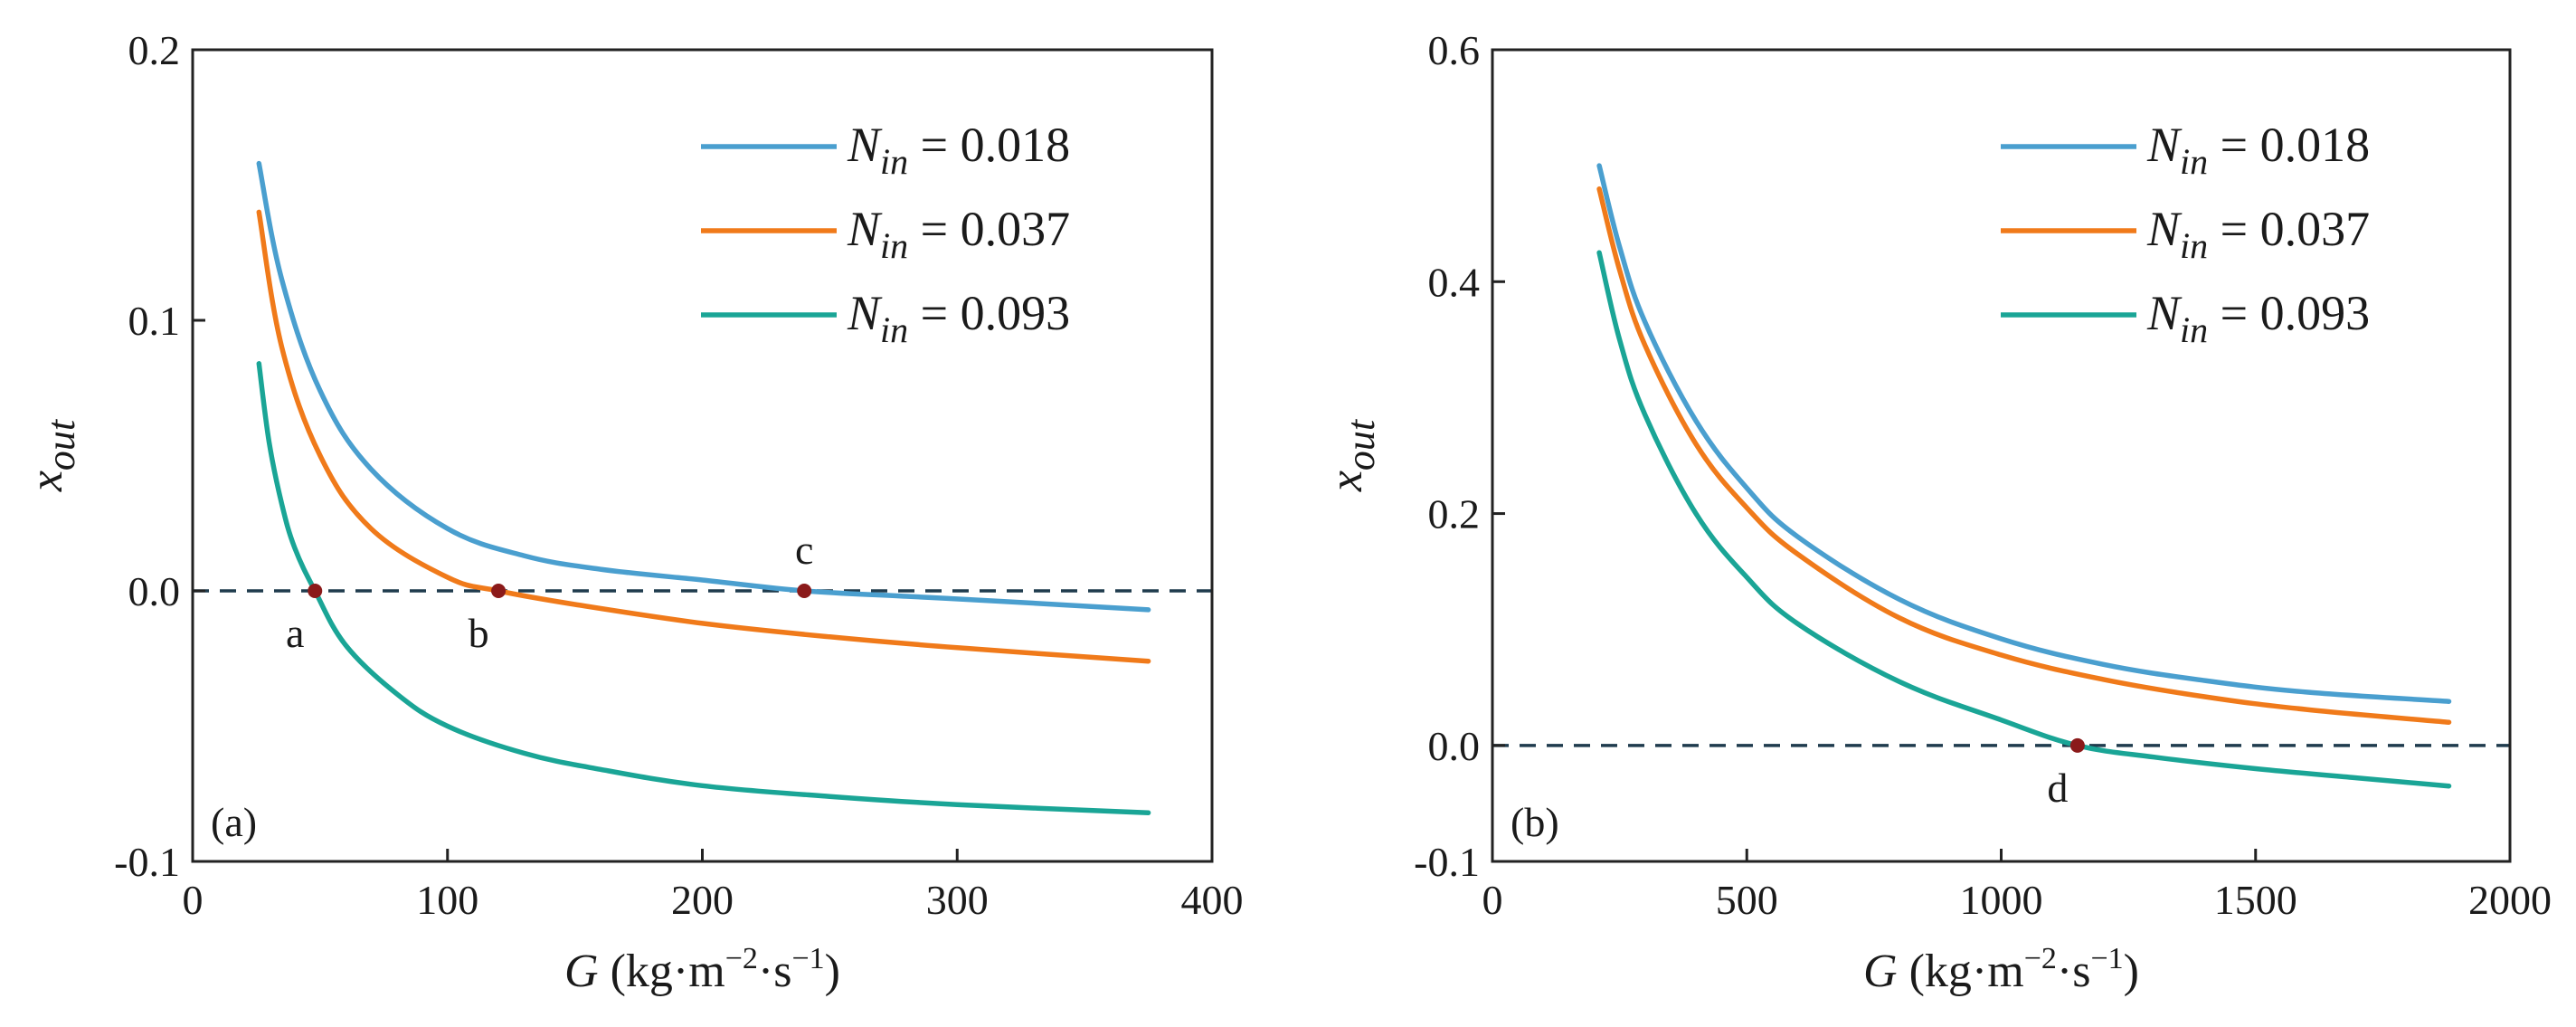 The height and width of the screenshot is (1027, 2576). I want to click on x-tick-label: 2000, so click(2510, 900).